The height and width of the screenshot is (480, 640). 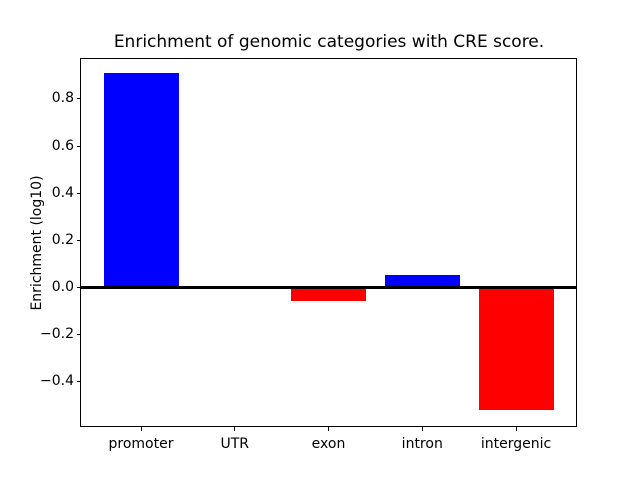 I want to click on x-tick-label-UTR: UTR, so click(x=235, y=444).